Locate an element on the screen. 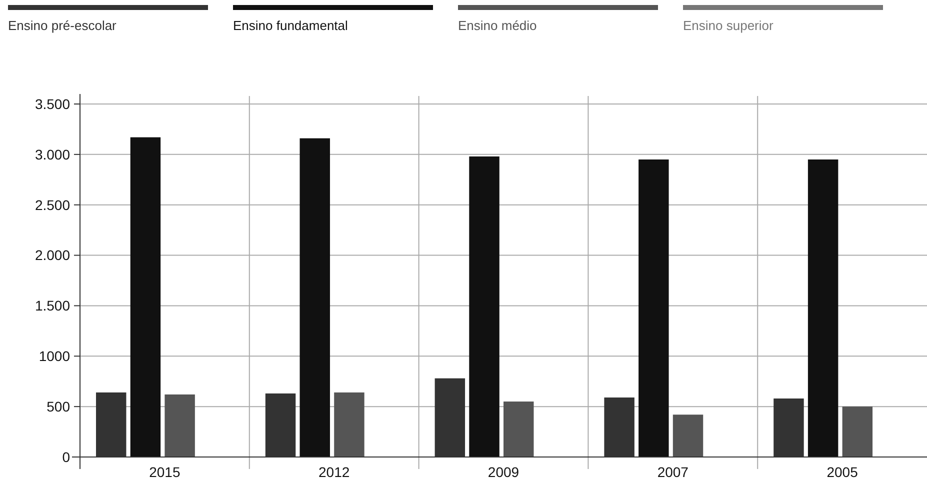 This screenshot has width=927, height=494. y-tick-label: 1000 is located at coordinates (54, 356).